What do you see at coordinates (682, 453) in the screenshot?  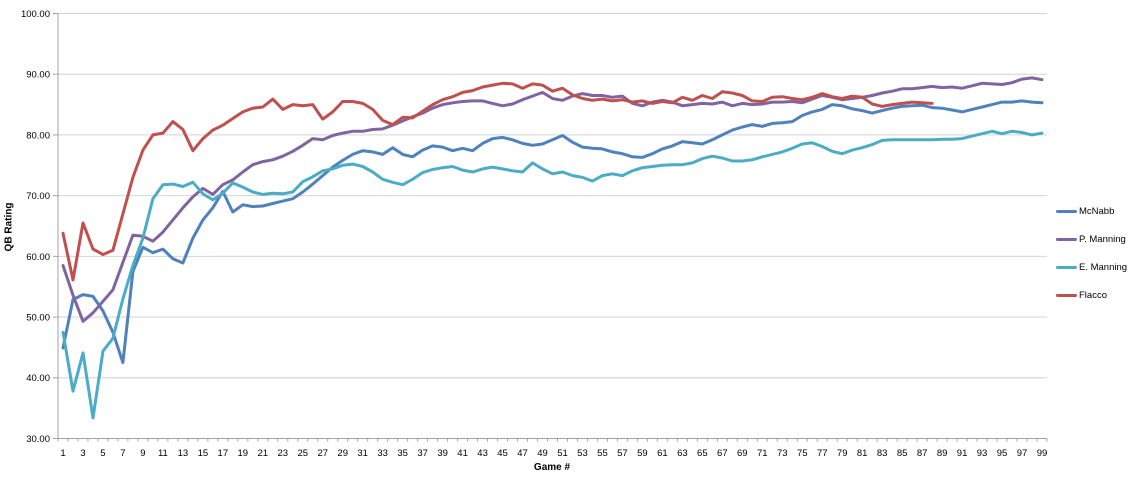 I see `x-tick-label: 63` at bounding box center [682, 453].